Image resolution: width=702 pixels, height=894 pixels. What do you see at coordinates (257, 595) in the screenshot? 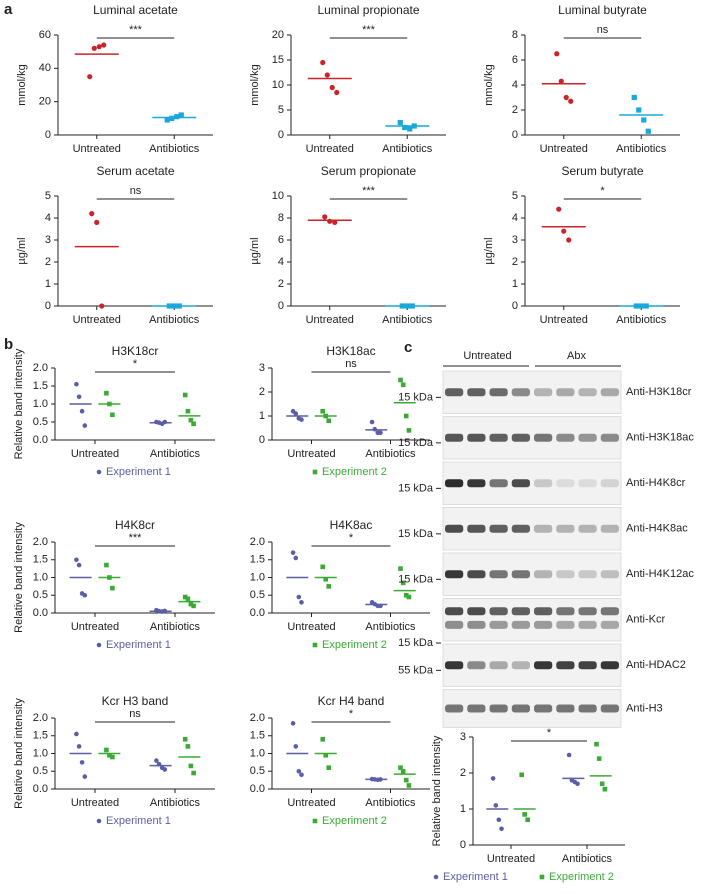
I see `y-tick-label: 0.5` at bounding box center [257, 595].